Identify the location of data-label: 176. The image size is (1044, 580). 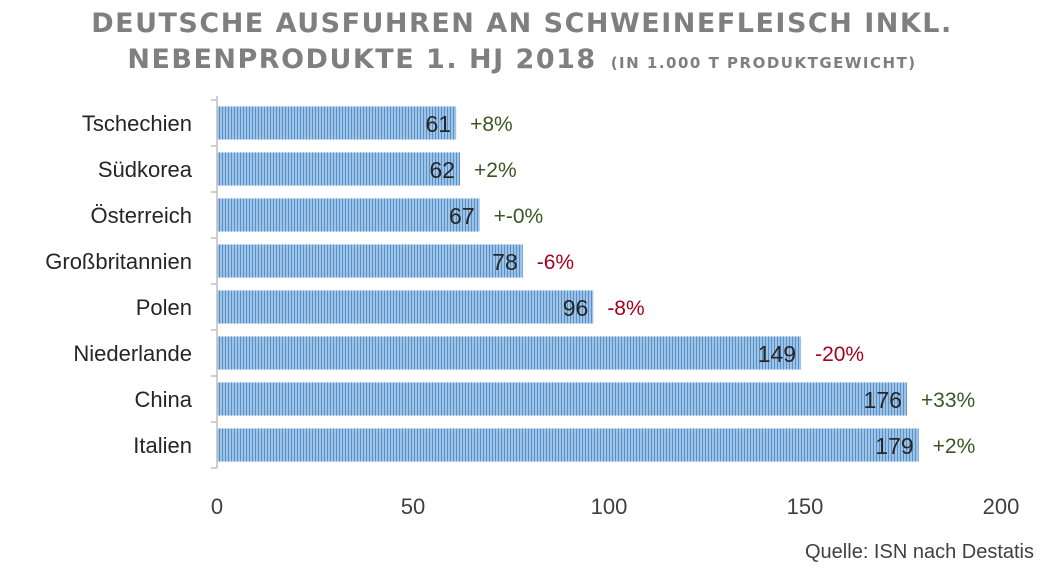
(883, 400).